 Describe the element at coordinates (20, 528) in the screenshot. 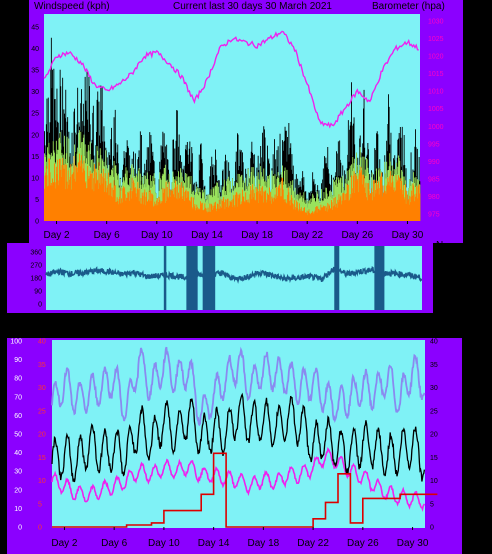

I see `humidity-tick-label: 0` at that location.